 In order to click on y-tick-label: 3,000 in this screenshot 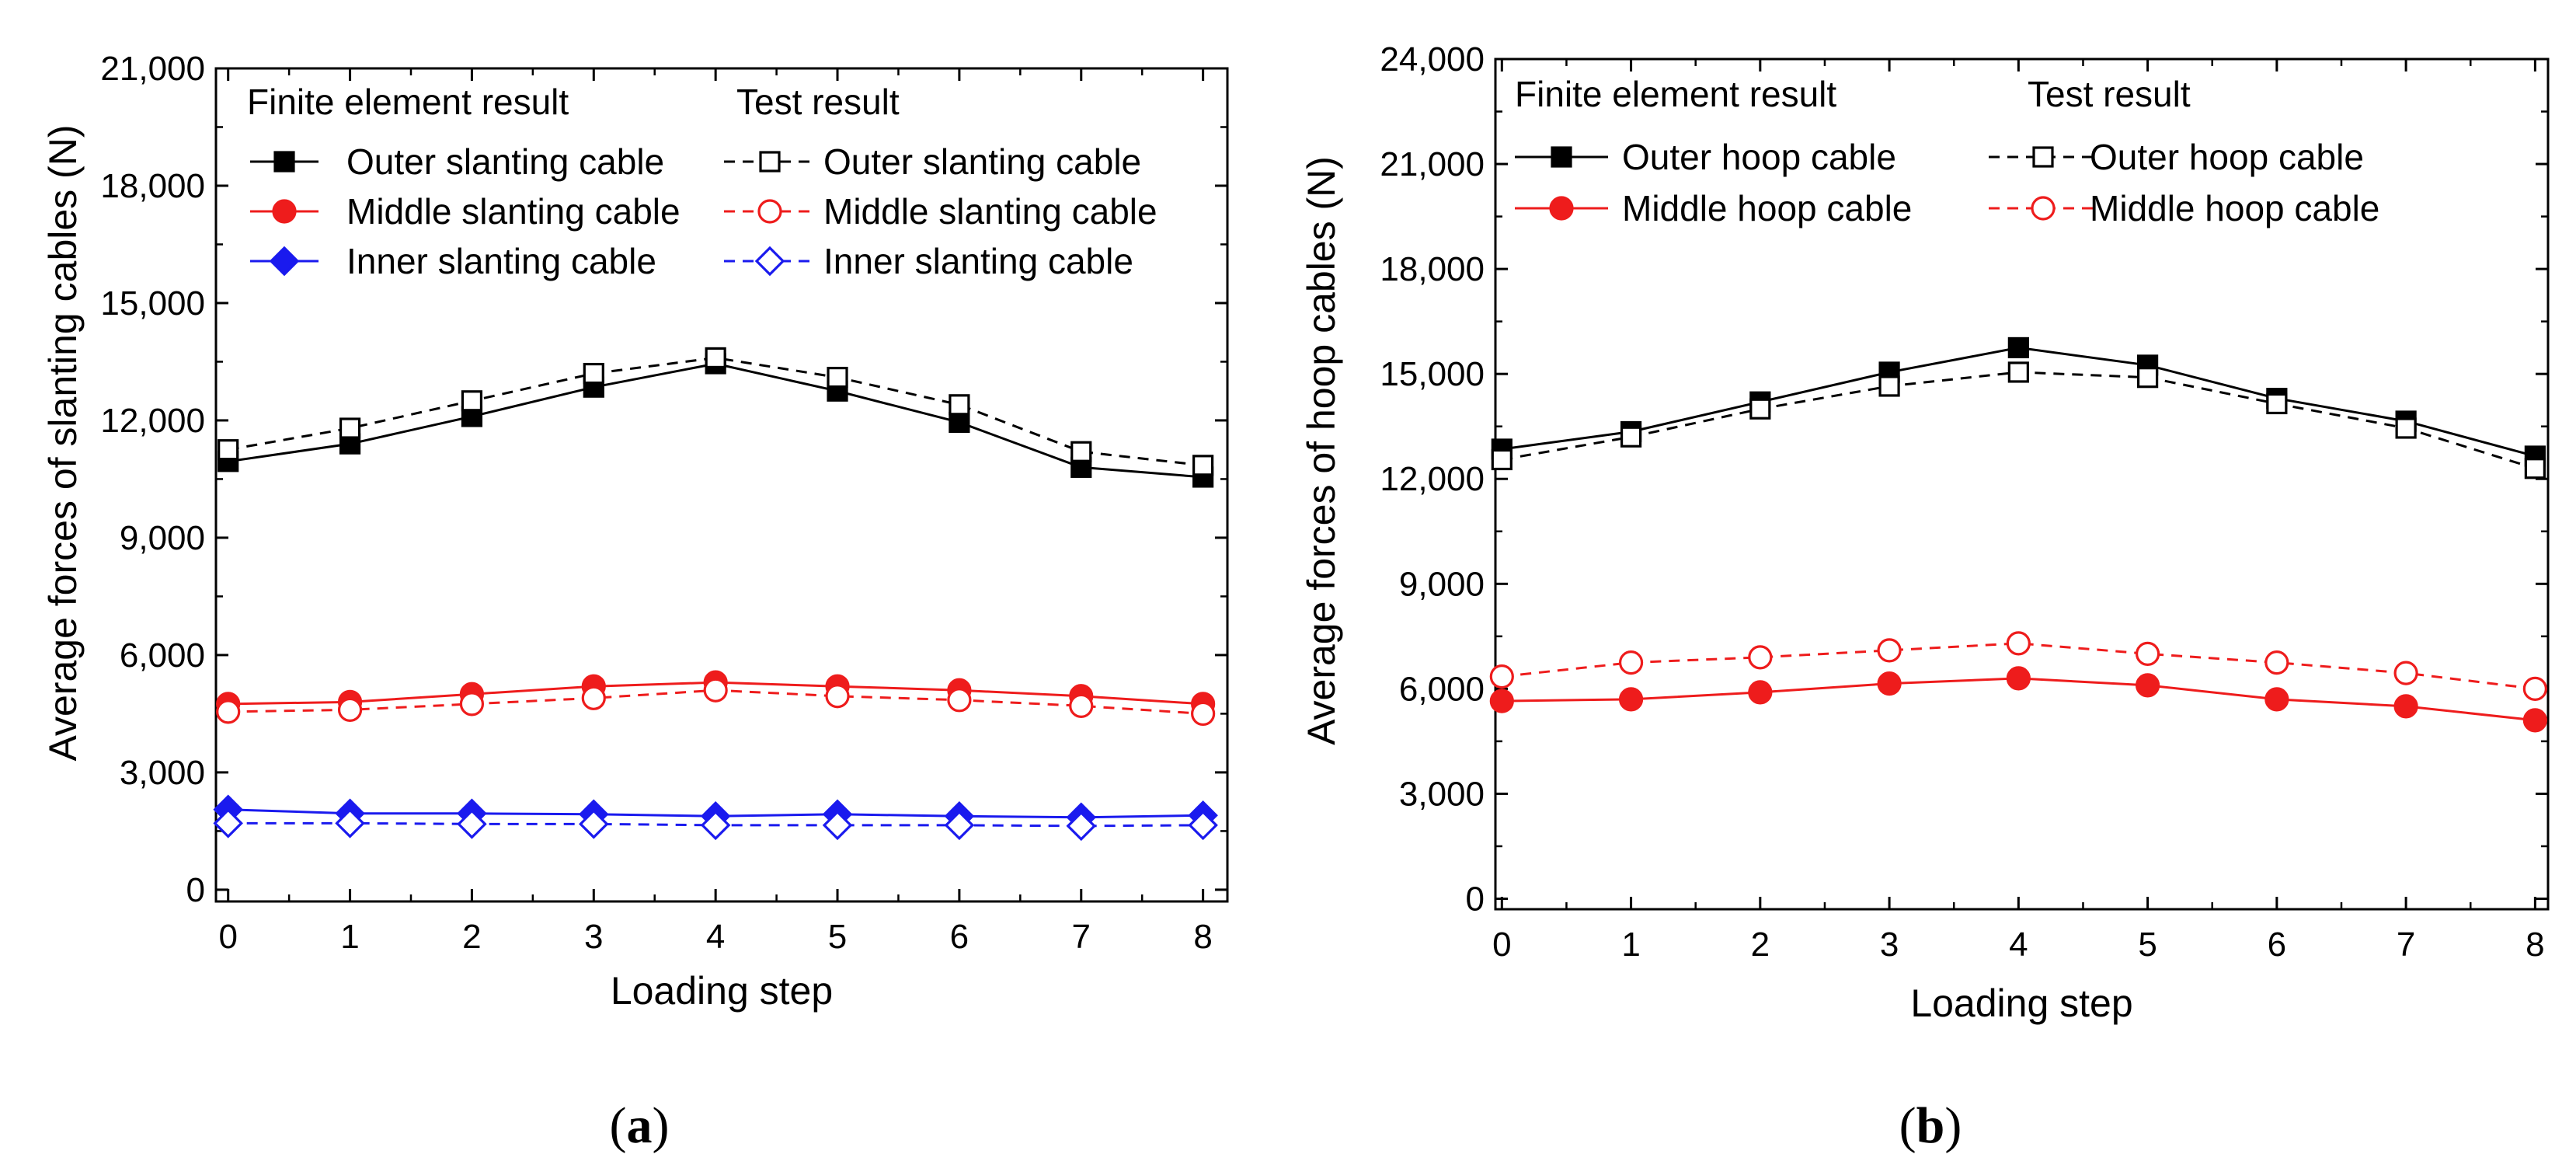, I will do `click(162, 773)`.